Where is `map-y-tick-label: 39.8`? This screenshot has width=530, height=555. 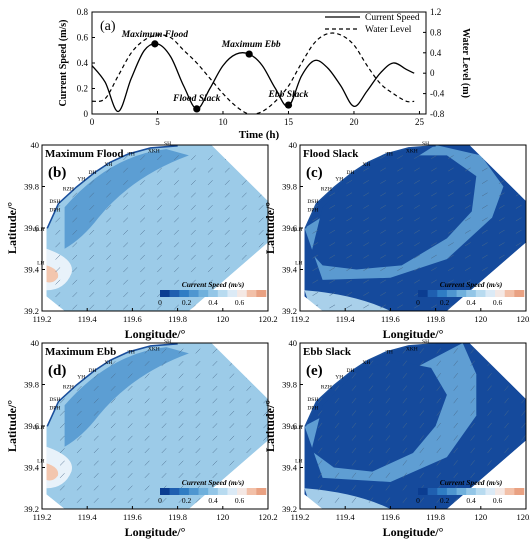
map-y-tick-label: 39.8 is located at coordinates (31, 385).